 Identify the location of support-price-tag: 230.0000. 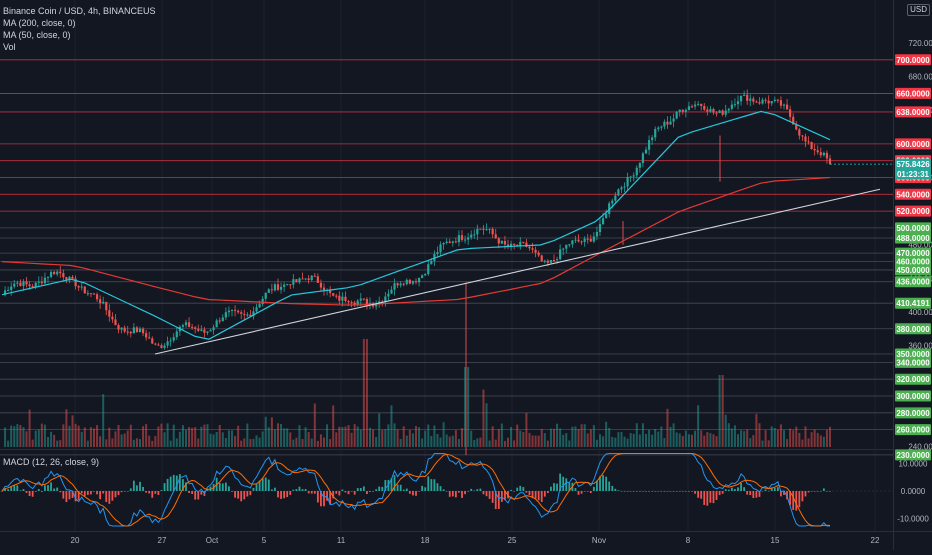
(913, 455).